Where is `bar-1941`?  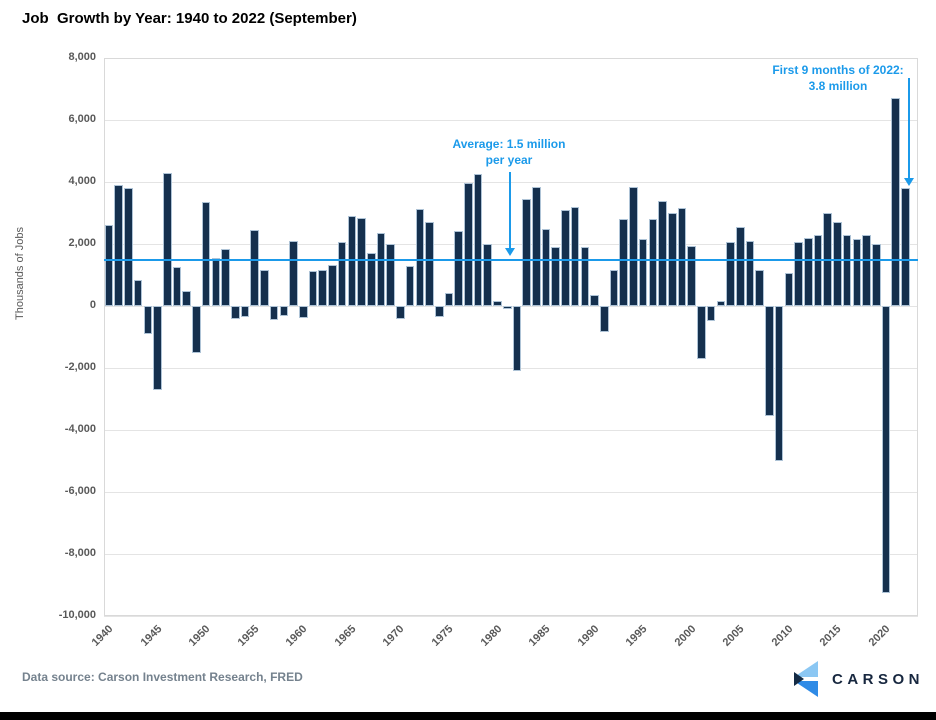
bar-1941 is located at coordinates (118, 245).